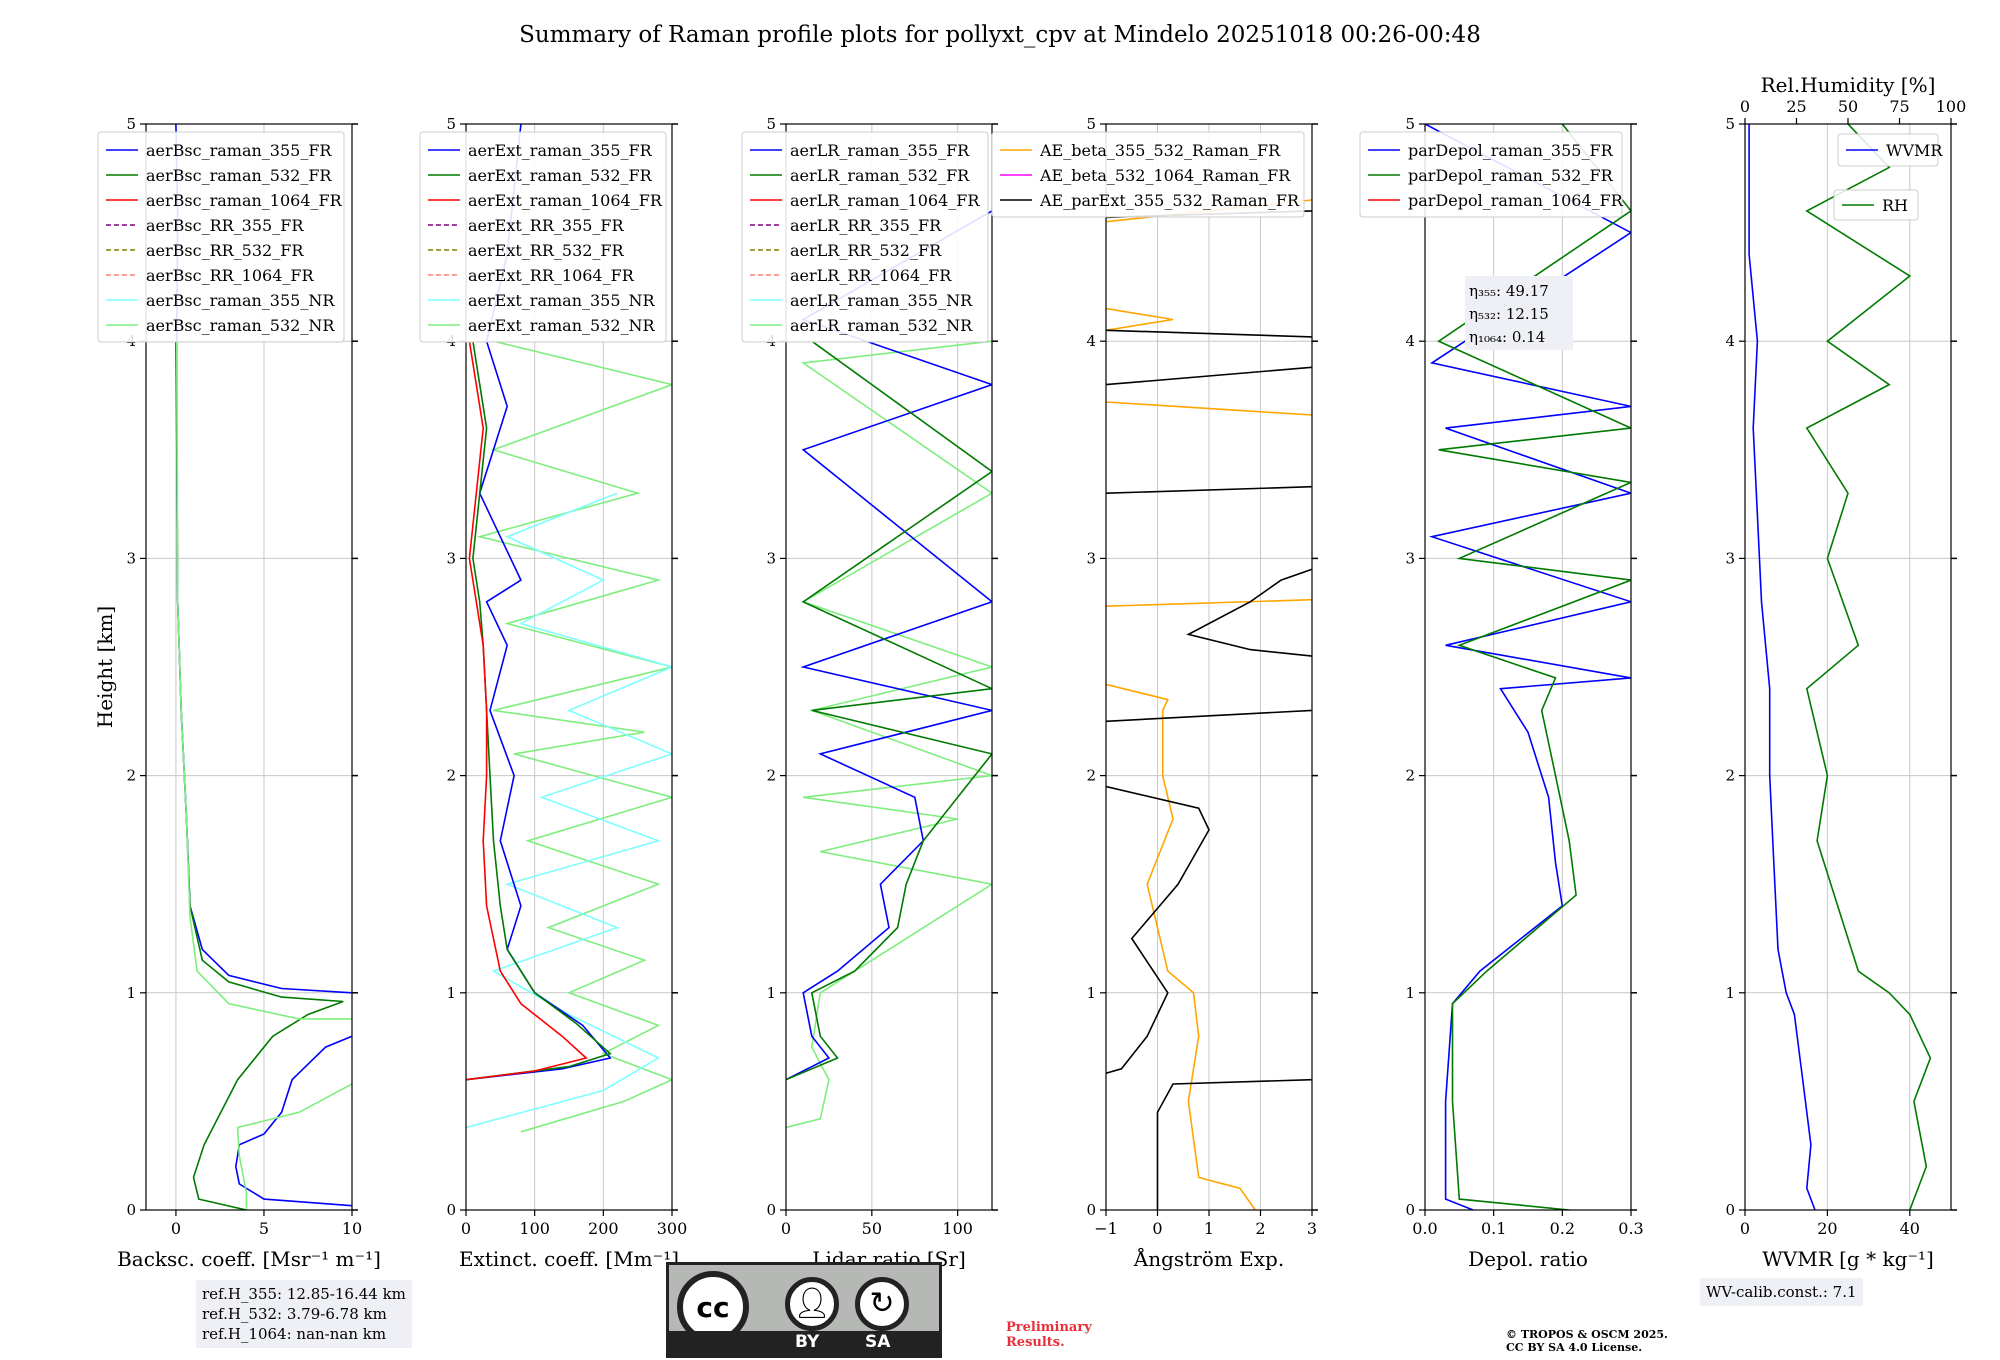 The height and width of the screenshot is (1360, 2000). What do you see at coordinates (1049, 1327) in the screenshot?
I see `preliminary-line1: Preliminary` at bounding box center [1049, 1327].